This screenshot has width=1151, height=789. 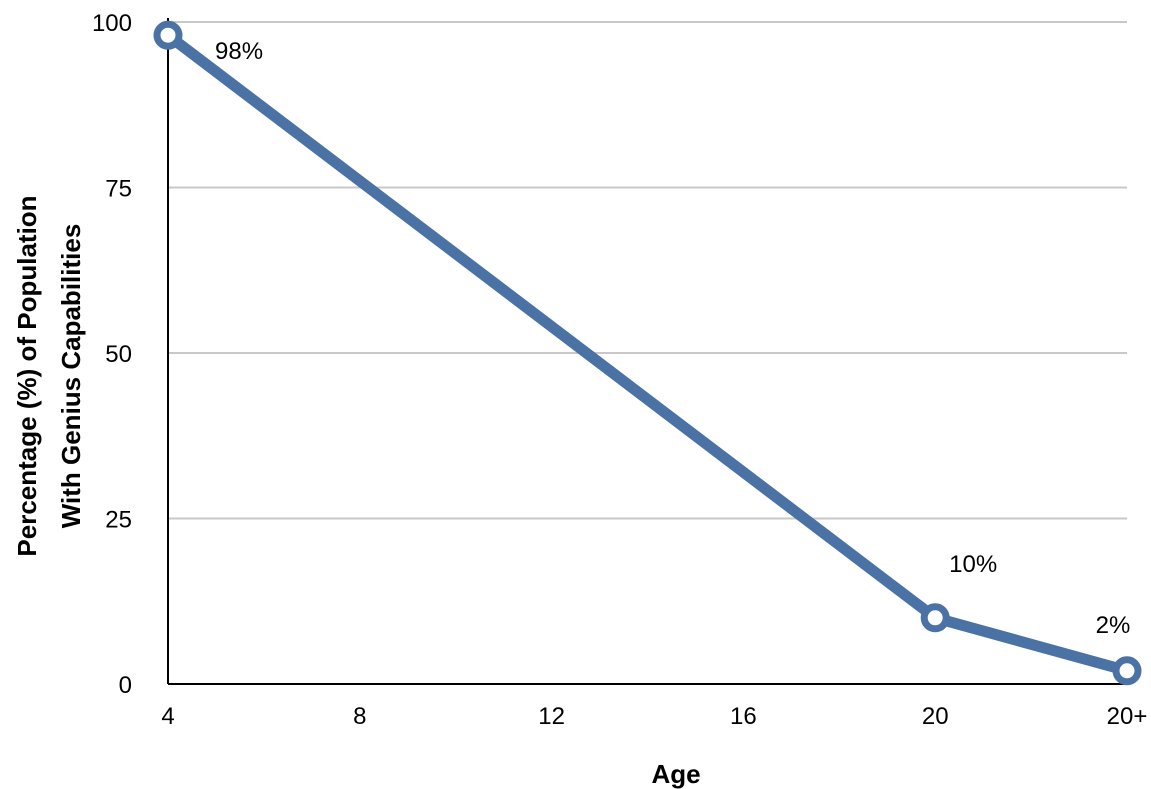 I want to click on x-axis-ticks: 4 8 12 16 20 20+, so click(x=654, y=716).